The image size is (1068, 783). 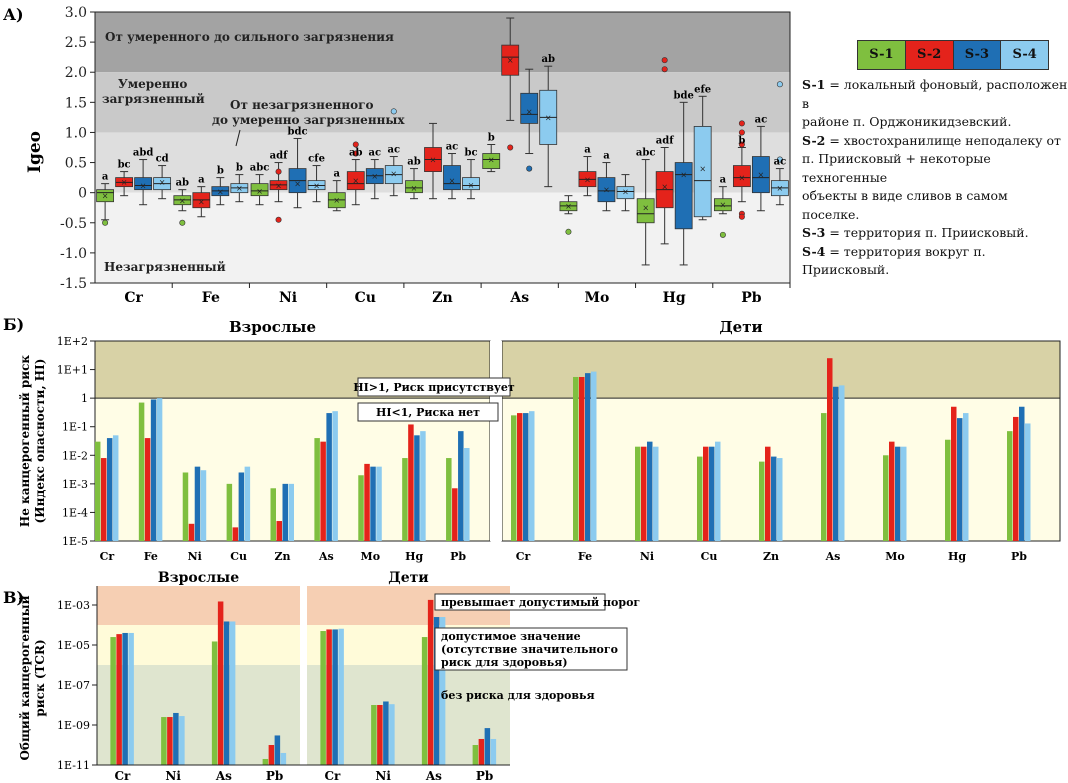 What do you see at coordinates (75, 455) in the screenshot?
I see `y-tick-label: 1E-2` at bounding box center [75, 455].